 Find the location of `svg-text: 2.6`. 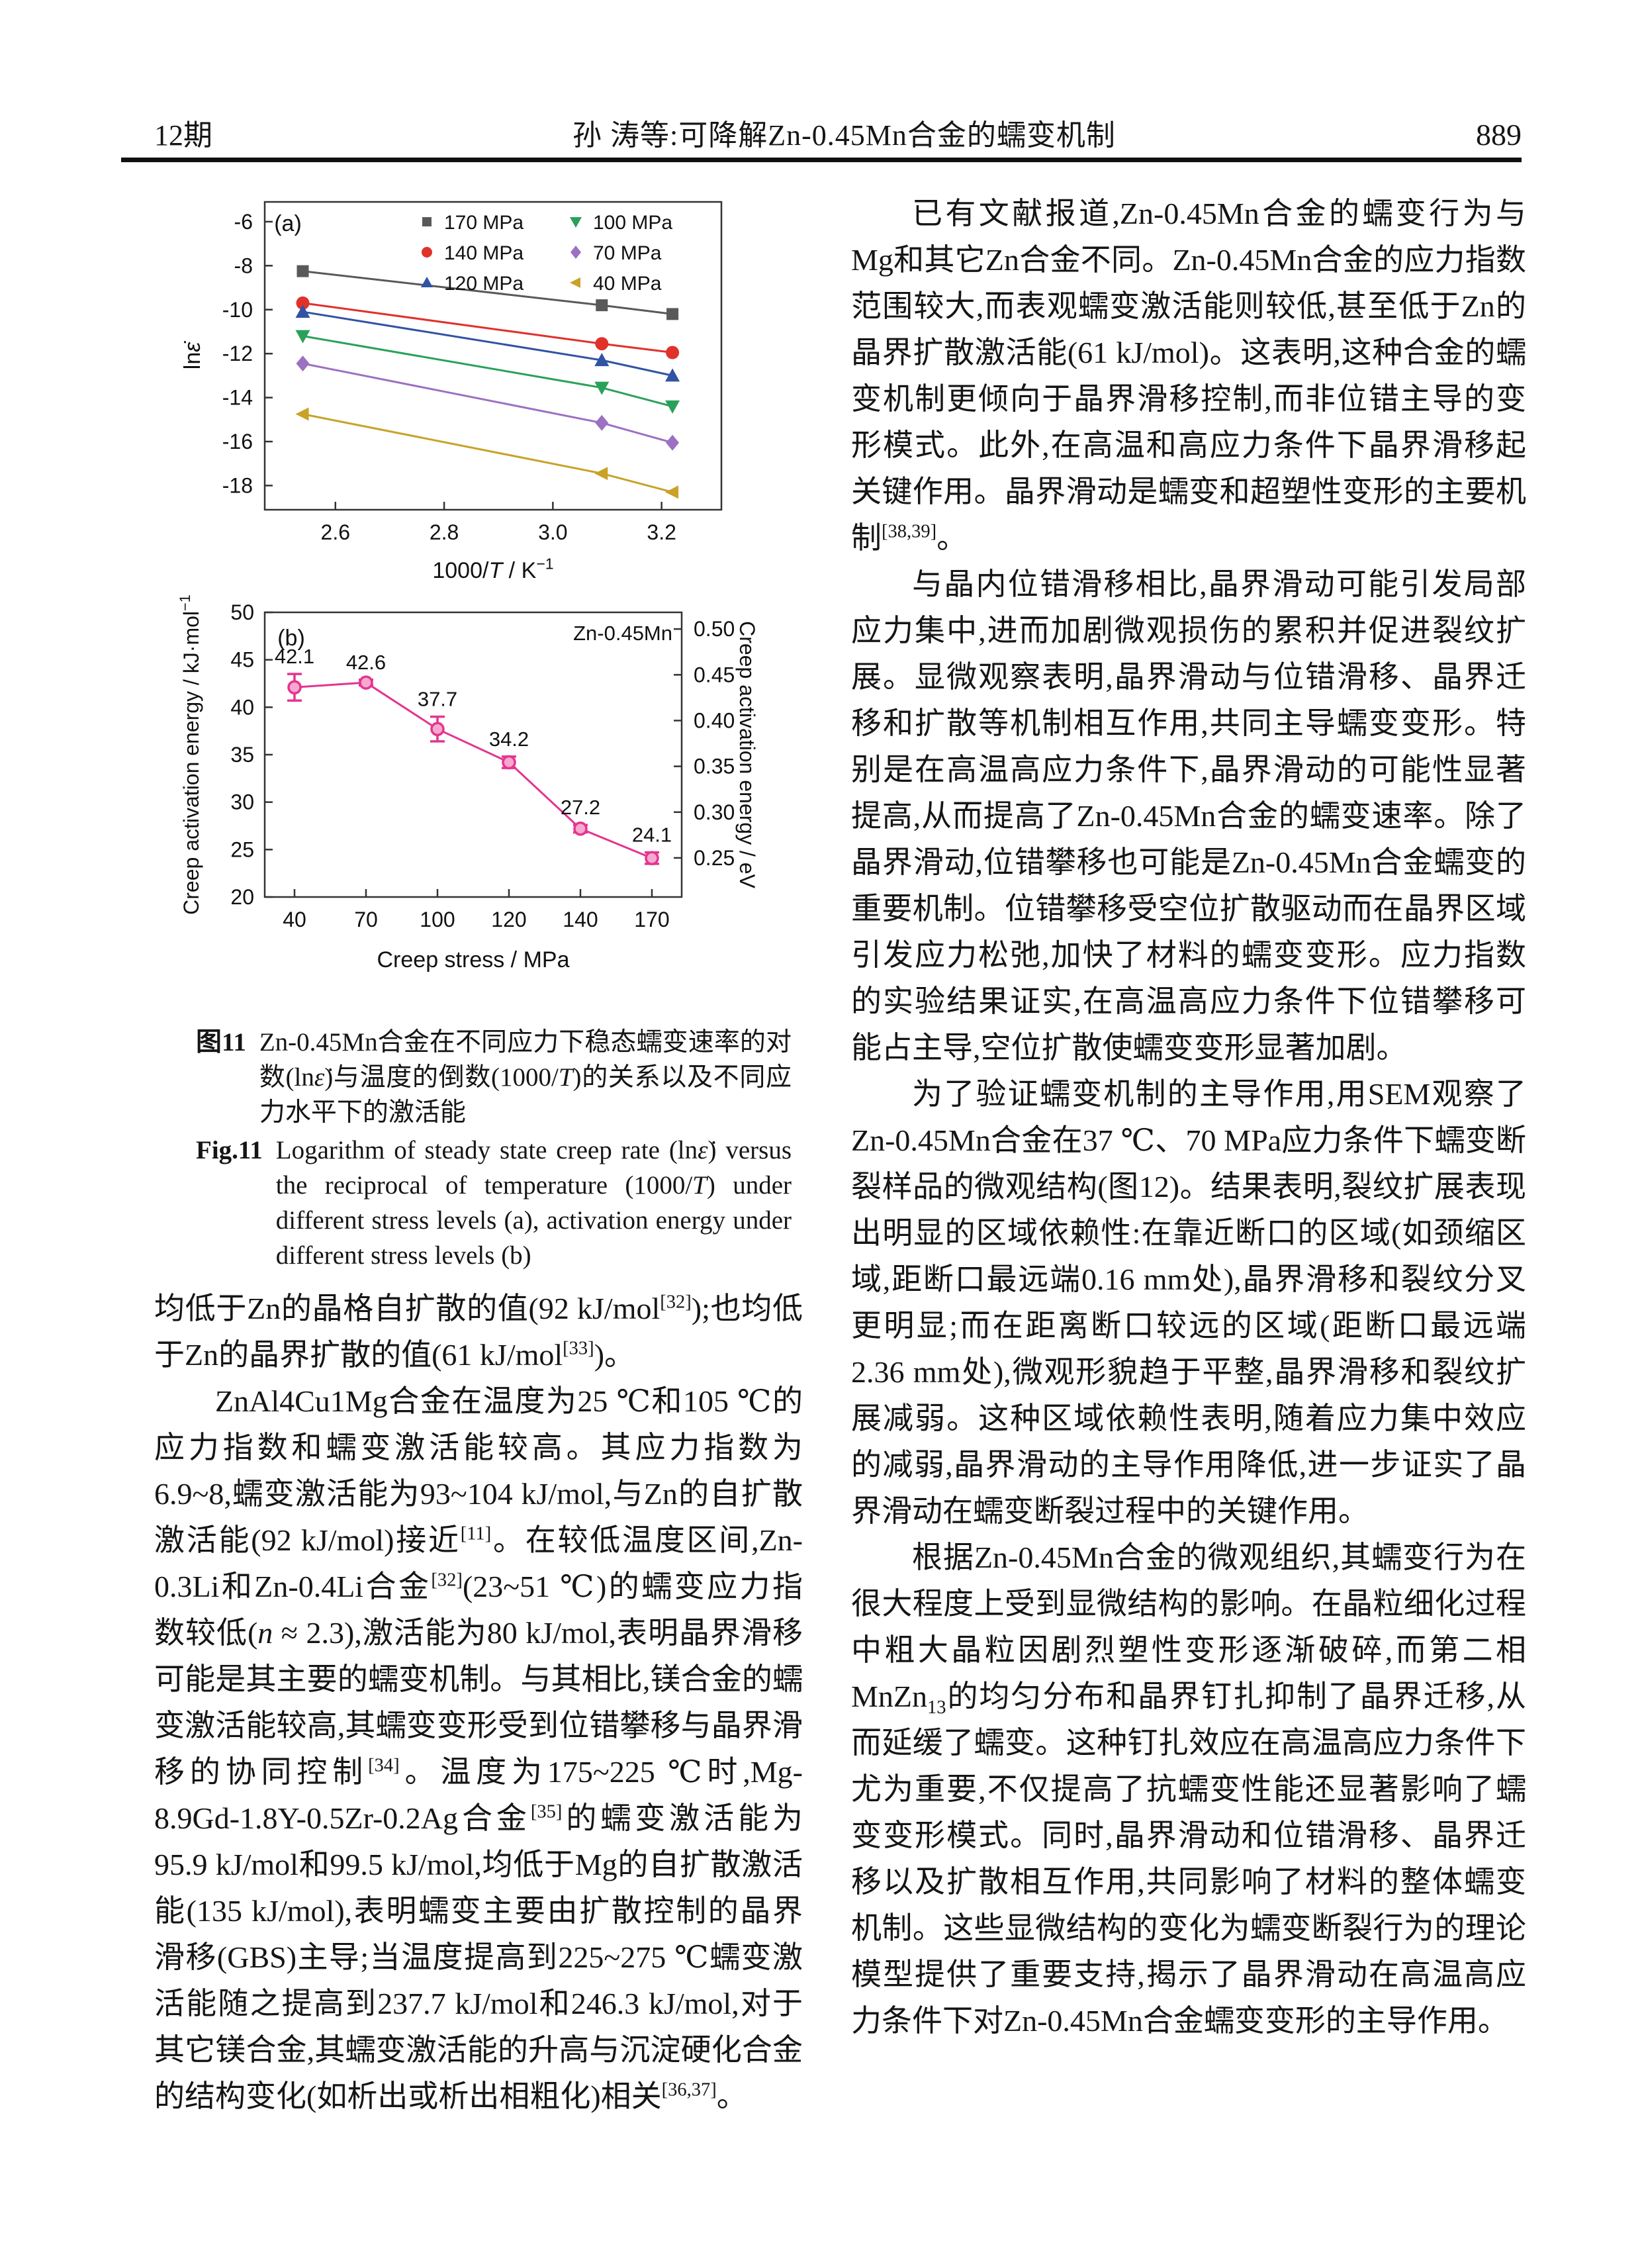

svg-text: 2.6 is located at coordinates (335, 532).